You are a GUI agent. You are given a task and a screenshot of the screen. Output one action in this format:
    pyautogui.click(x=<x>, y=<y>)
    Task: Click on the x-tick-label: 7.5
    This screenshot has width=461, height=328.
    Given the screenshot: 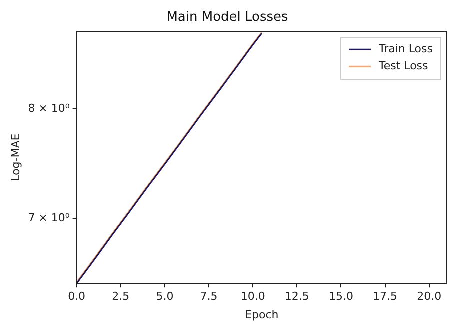 What is the action you would take?
    pyautogui.click(x=209, y=297)
    